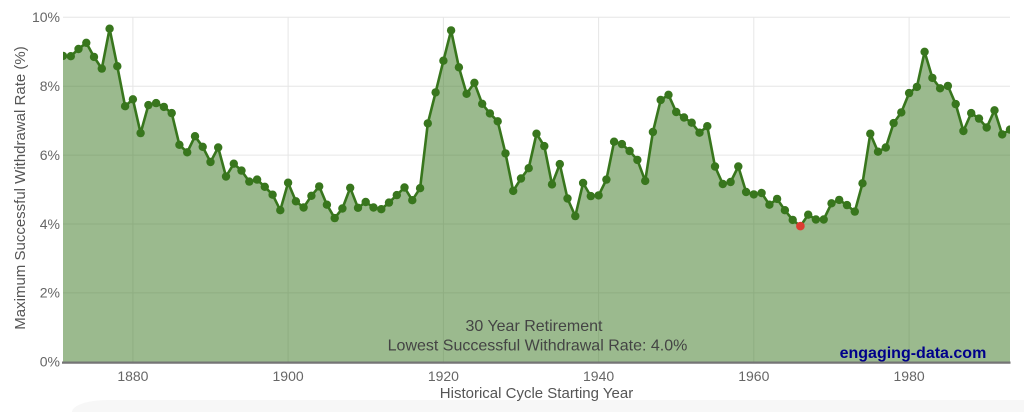 The height and width of the screenshot is (412, 1024). I want to click on svg-text: 4%, so click(50, 224).